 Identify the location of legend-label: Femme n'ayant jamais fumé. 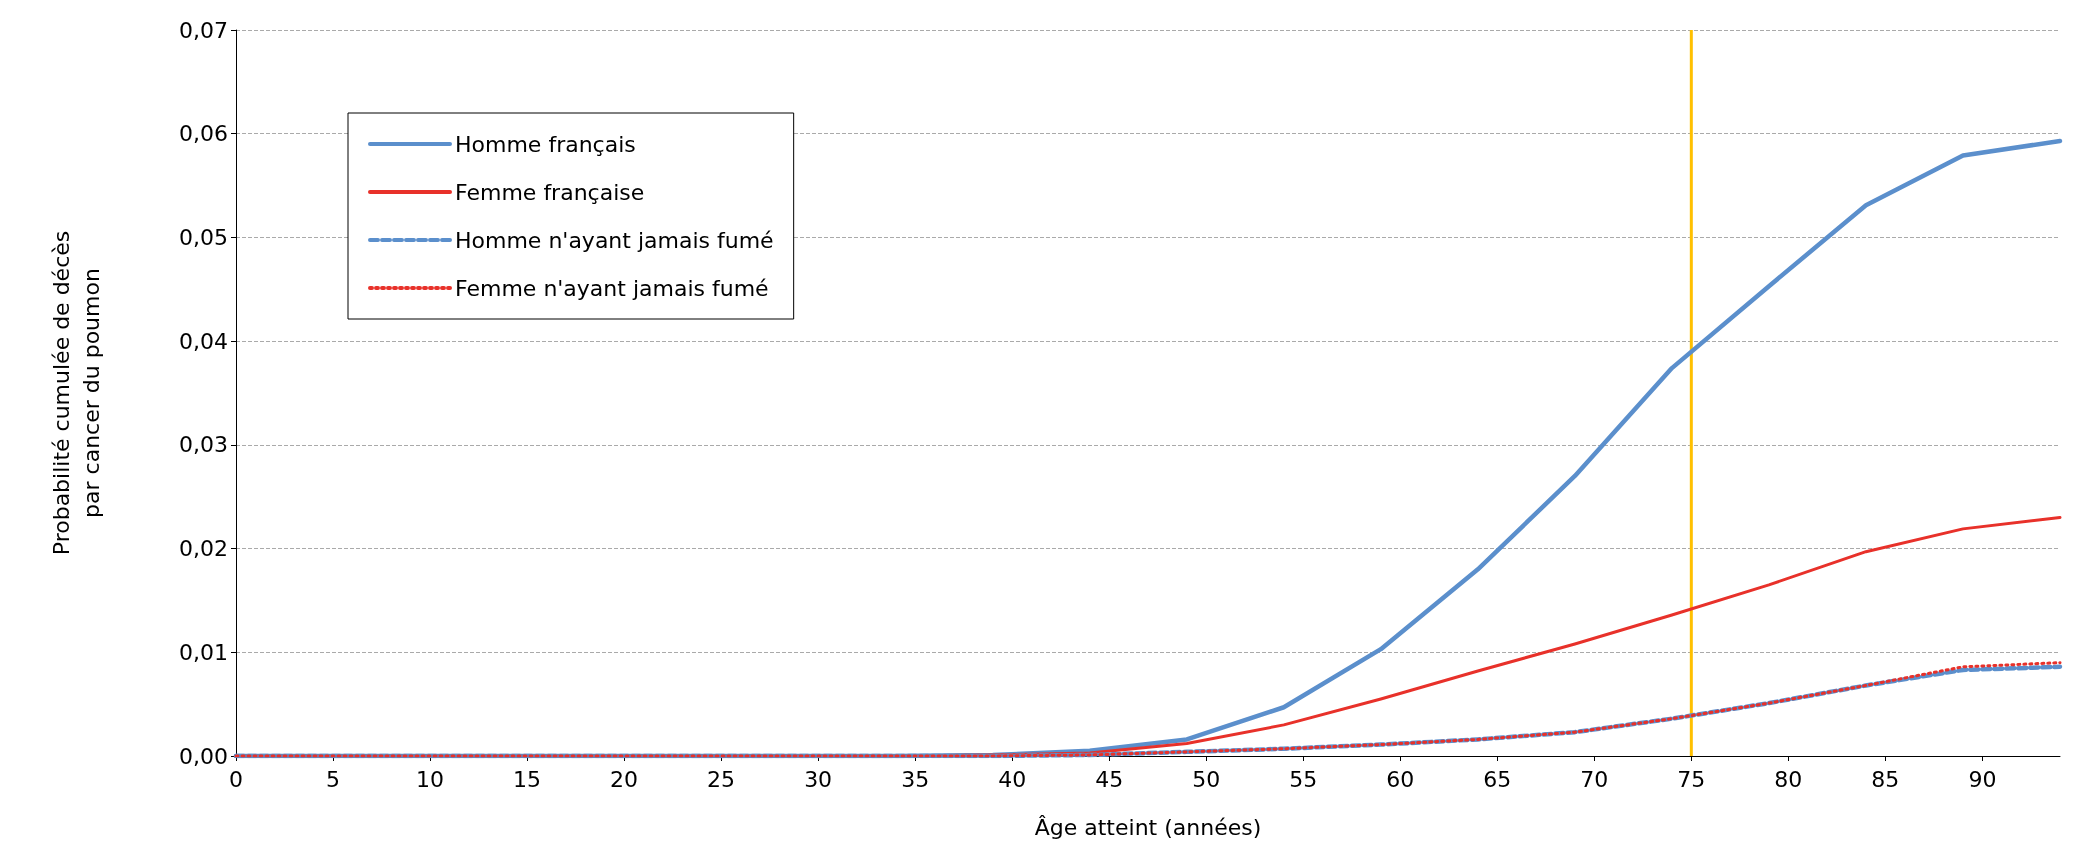
(612, 288).